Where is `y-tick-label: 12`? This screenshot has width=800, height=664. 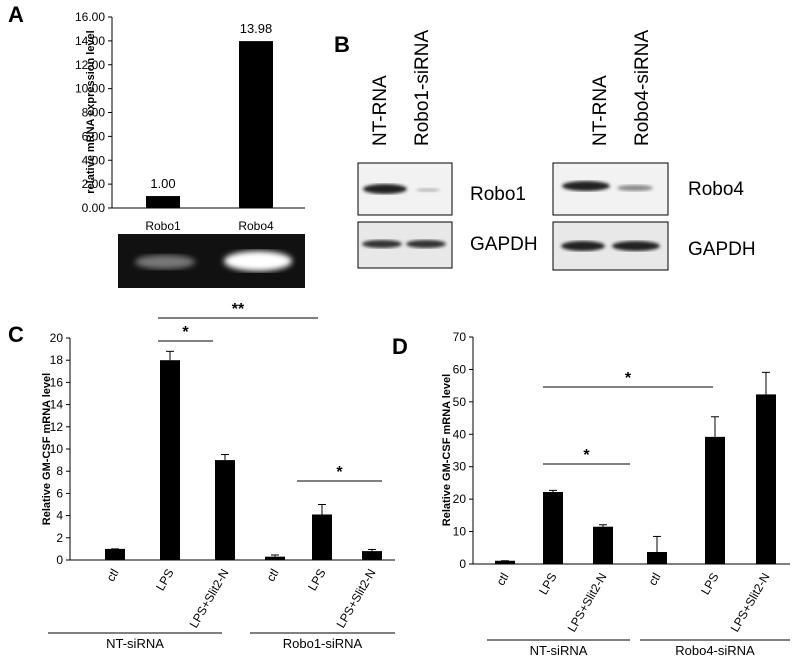
y-tick-label: 12 is located at coordinates (57, 427).